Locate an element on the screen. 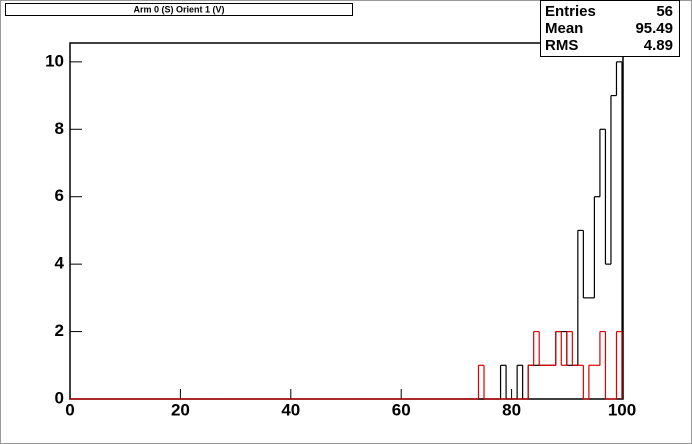 Image resolution: width=692 pixels, height=444 pixels. stats-value: 56 is located at coordinates (664, 11).